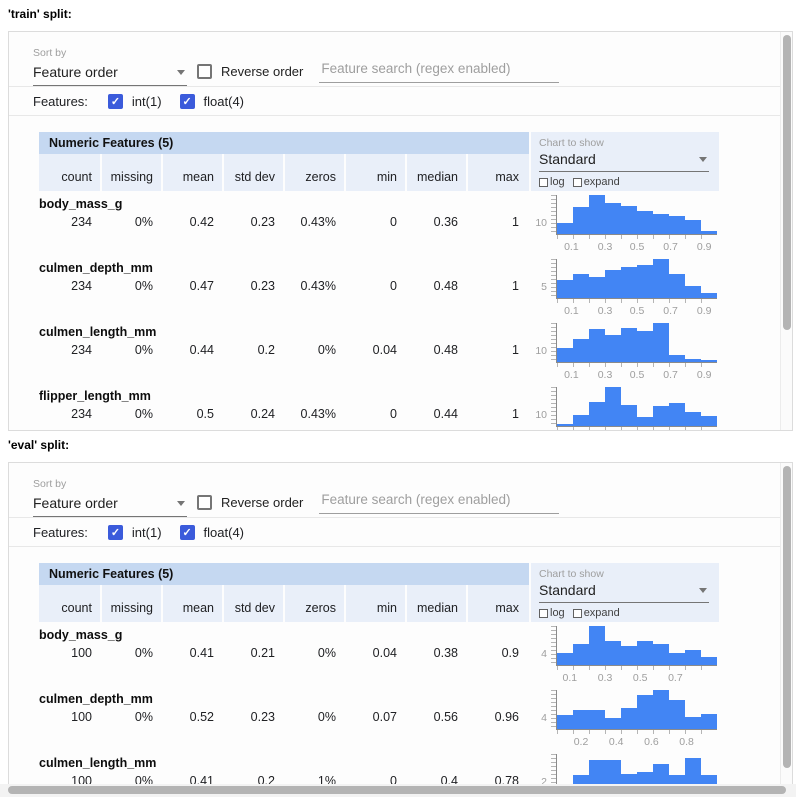  I want to click on x-axis-tick-label: 0.1, so click(571, 247).